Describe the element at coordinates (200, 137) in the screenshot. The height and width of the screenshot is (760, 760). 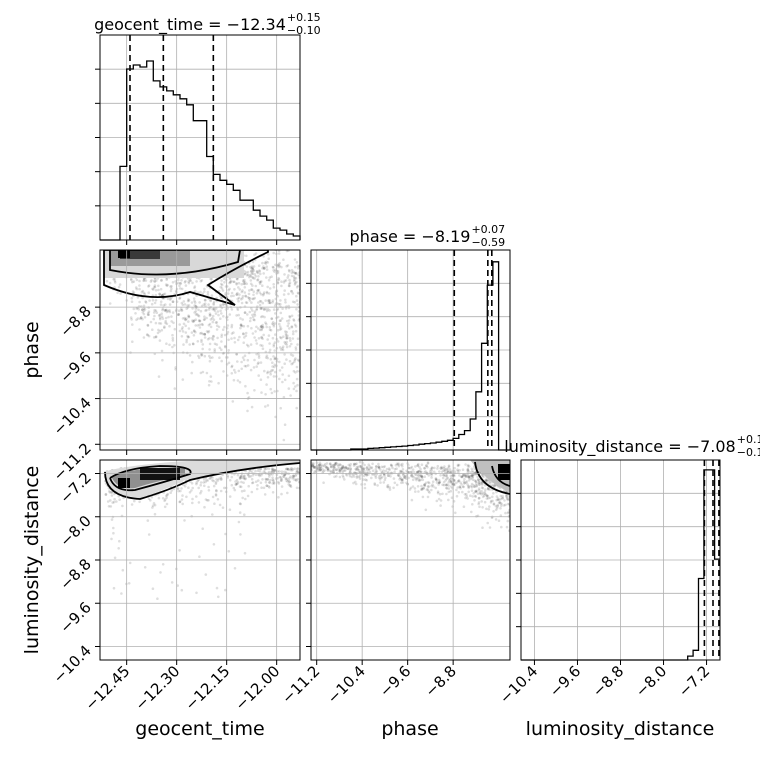
I see `panel-frame` at that location.